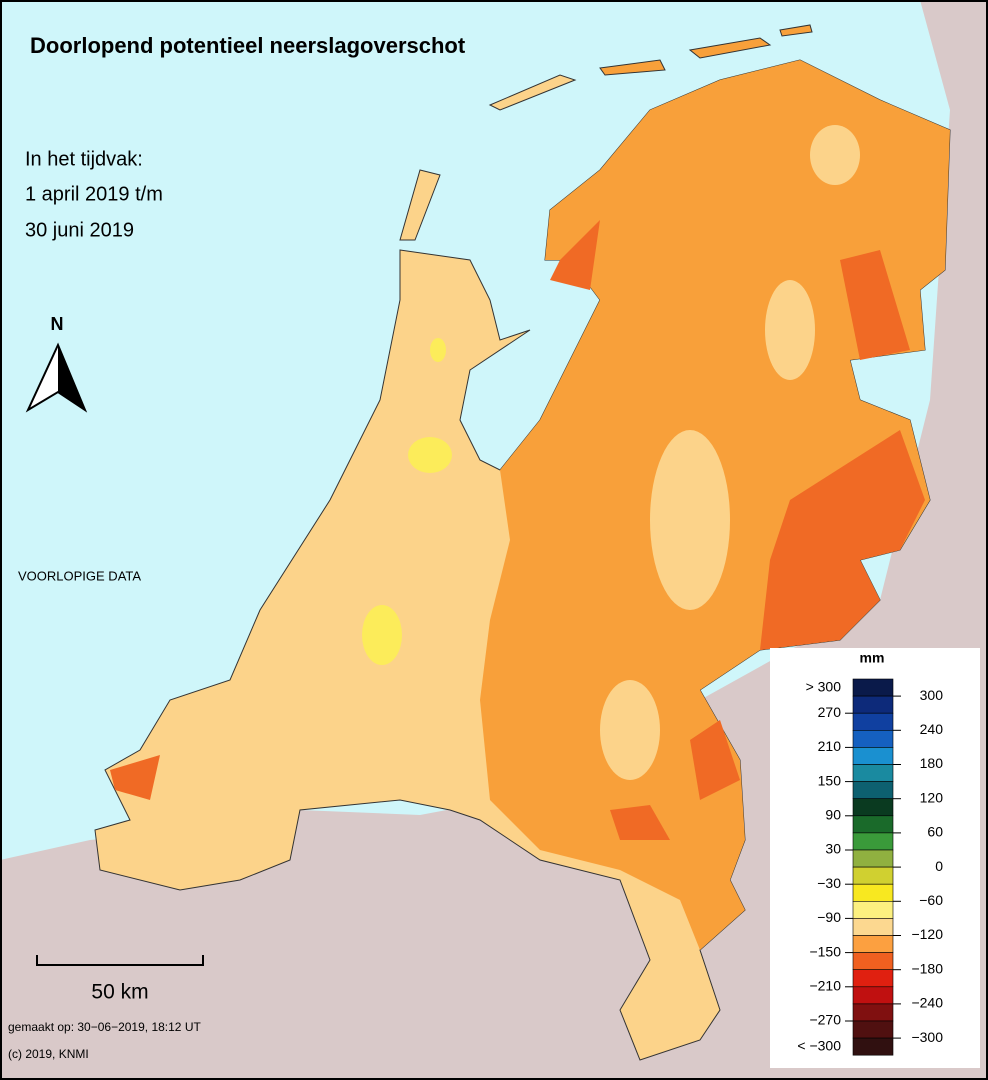 This screenshot has width=988, height=1080. I want to click on legend-label: 30, so click(833, 849).